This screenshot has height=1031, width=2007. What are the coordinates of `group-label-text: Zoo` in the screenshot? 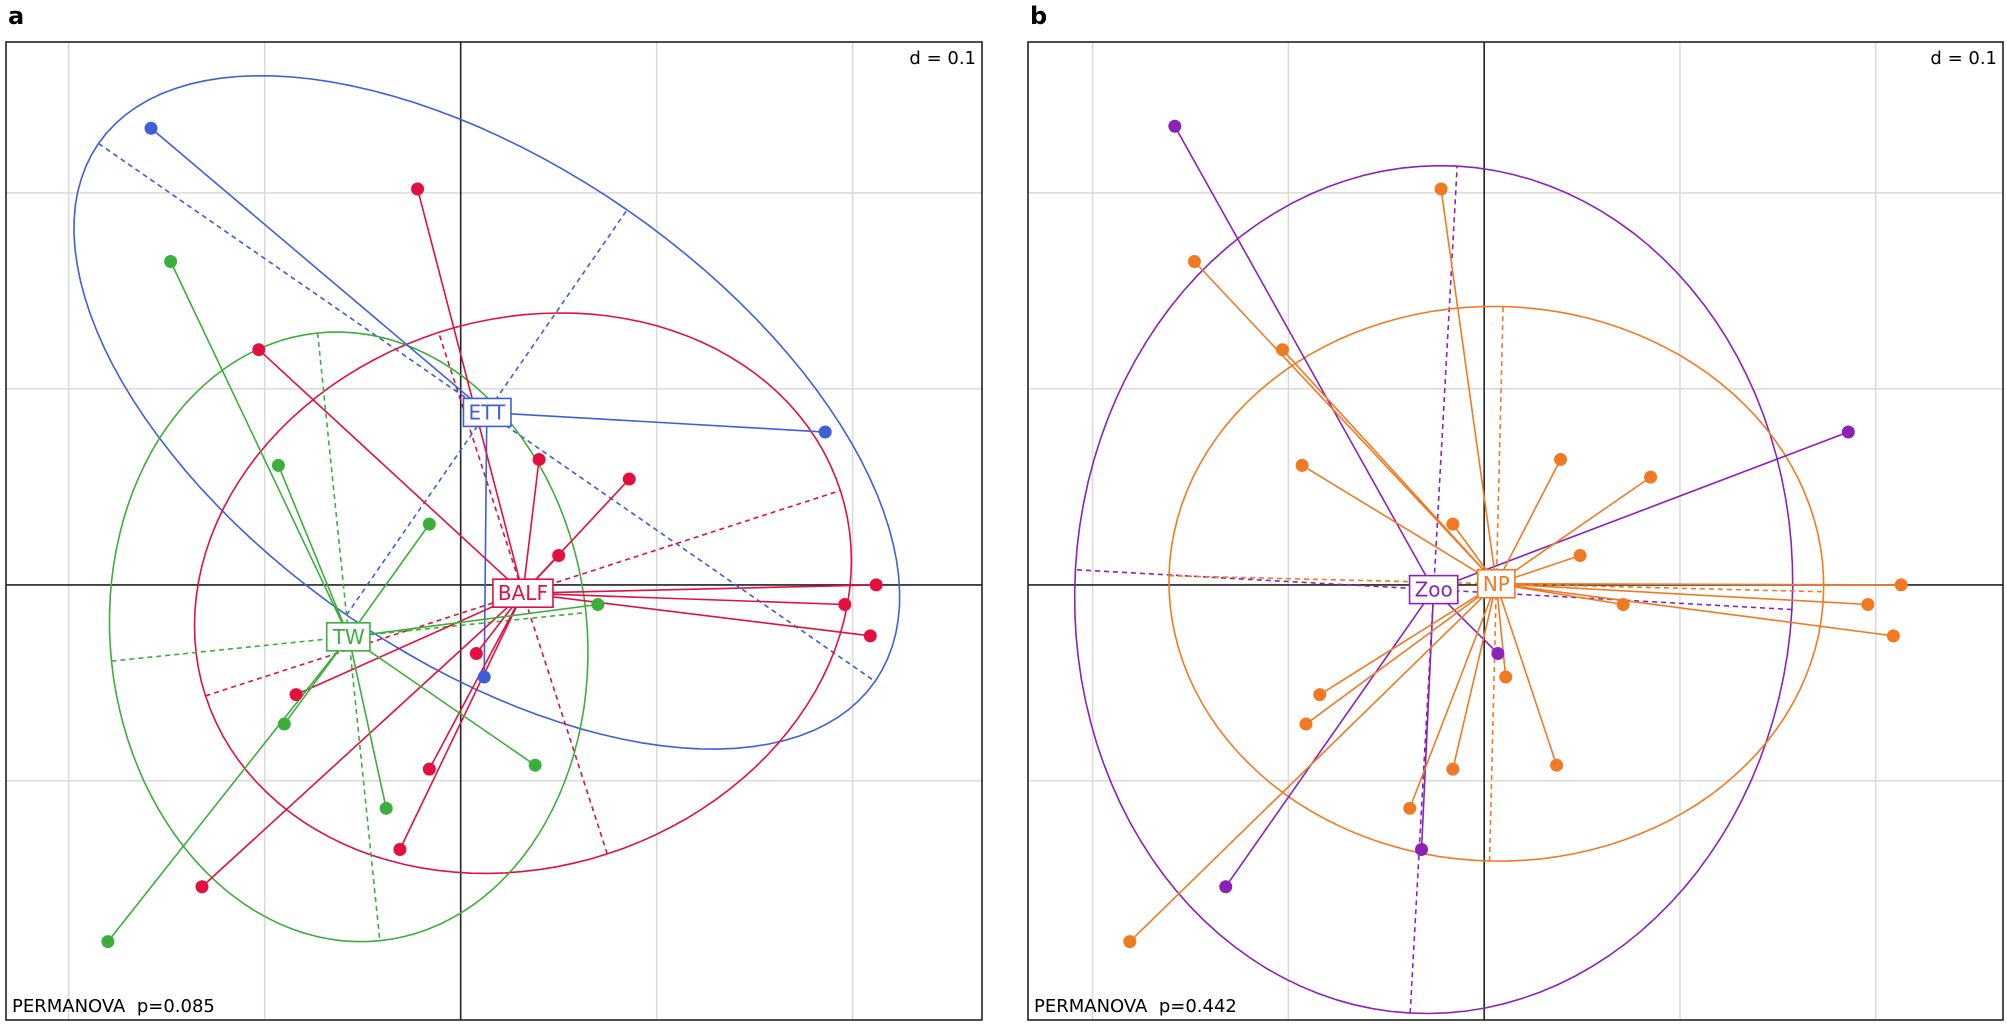 It's located at (1434, 590).